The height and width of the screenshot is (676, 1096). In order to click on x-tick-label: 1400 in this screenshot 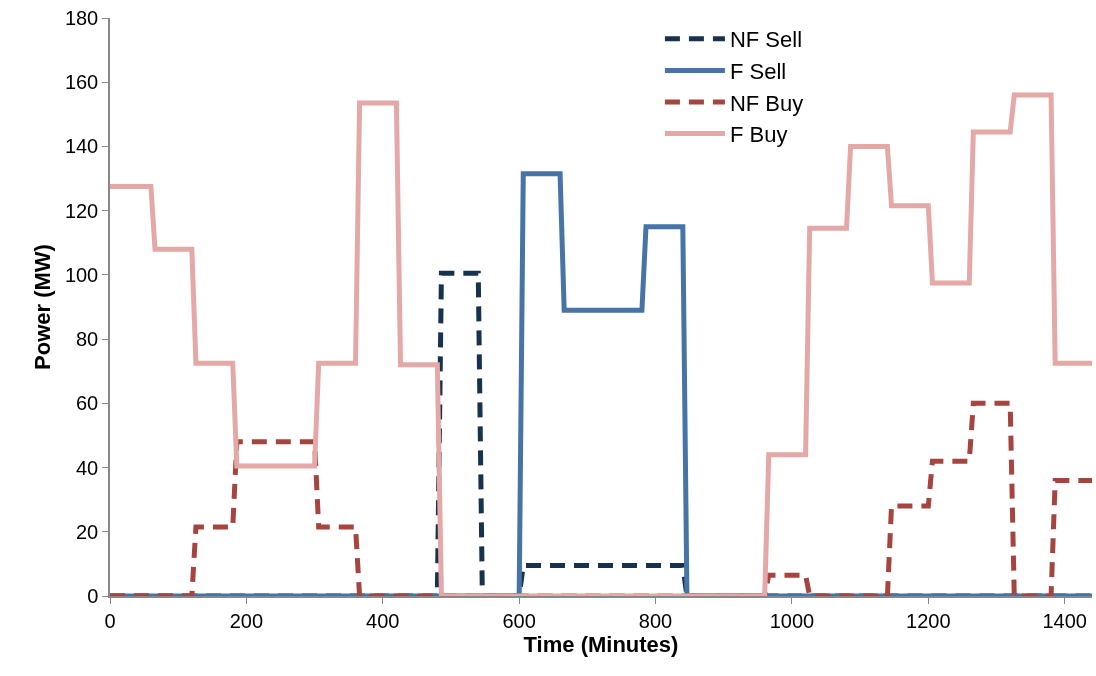, I will do `click(1064, 620)`.